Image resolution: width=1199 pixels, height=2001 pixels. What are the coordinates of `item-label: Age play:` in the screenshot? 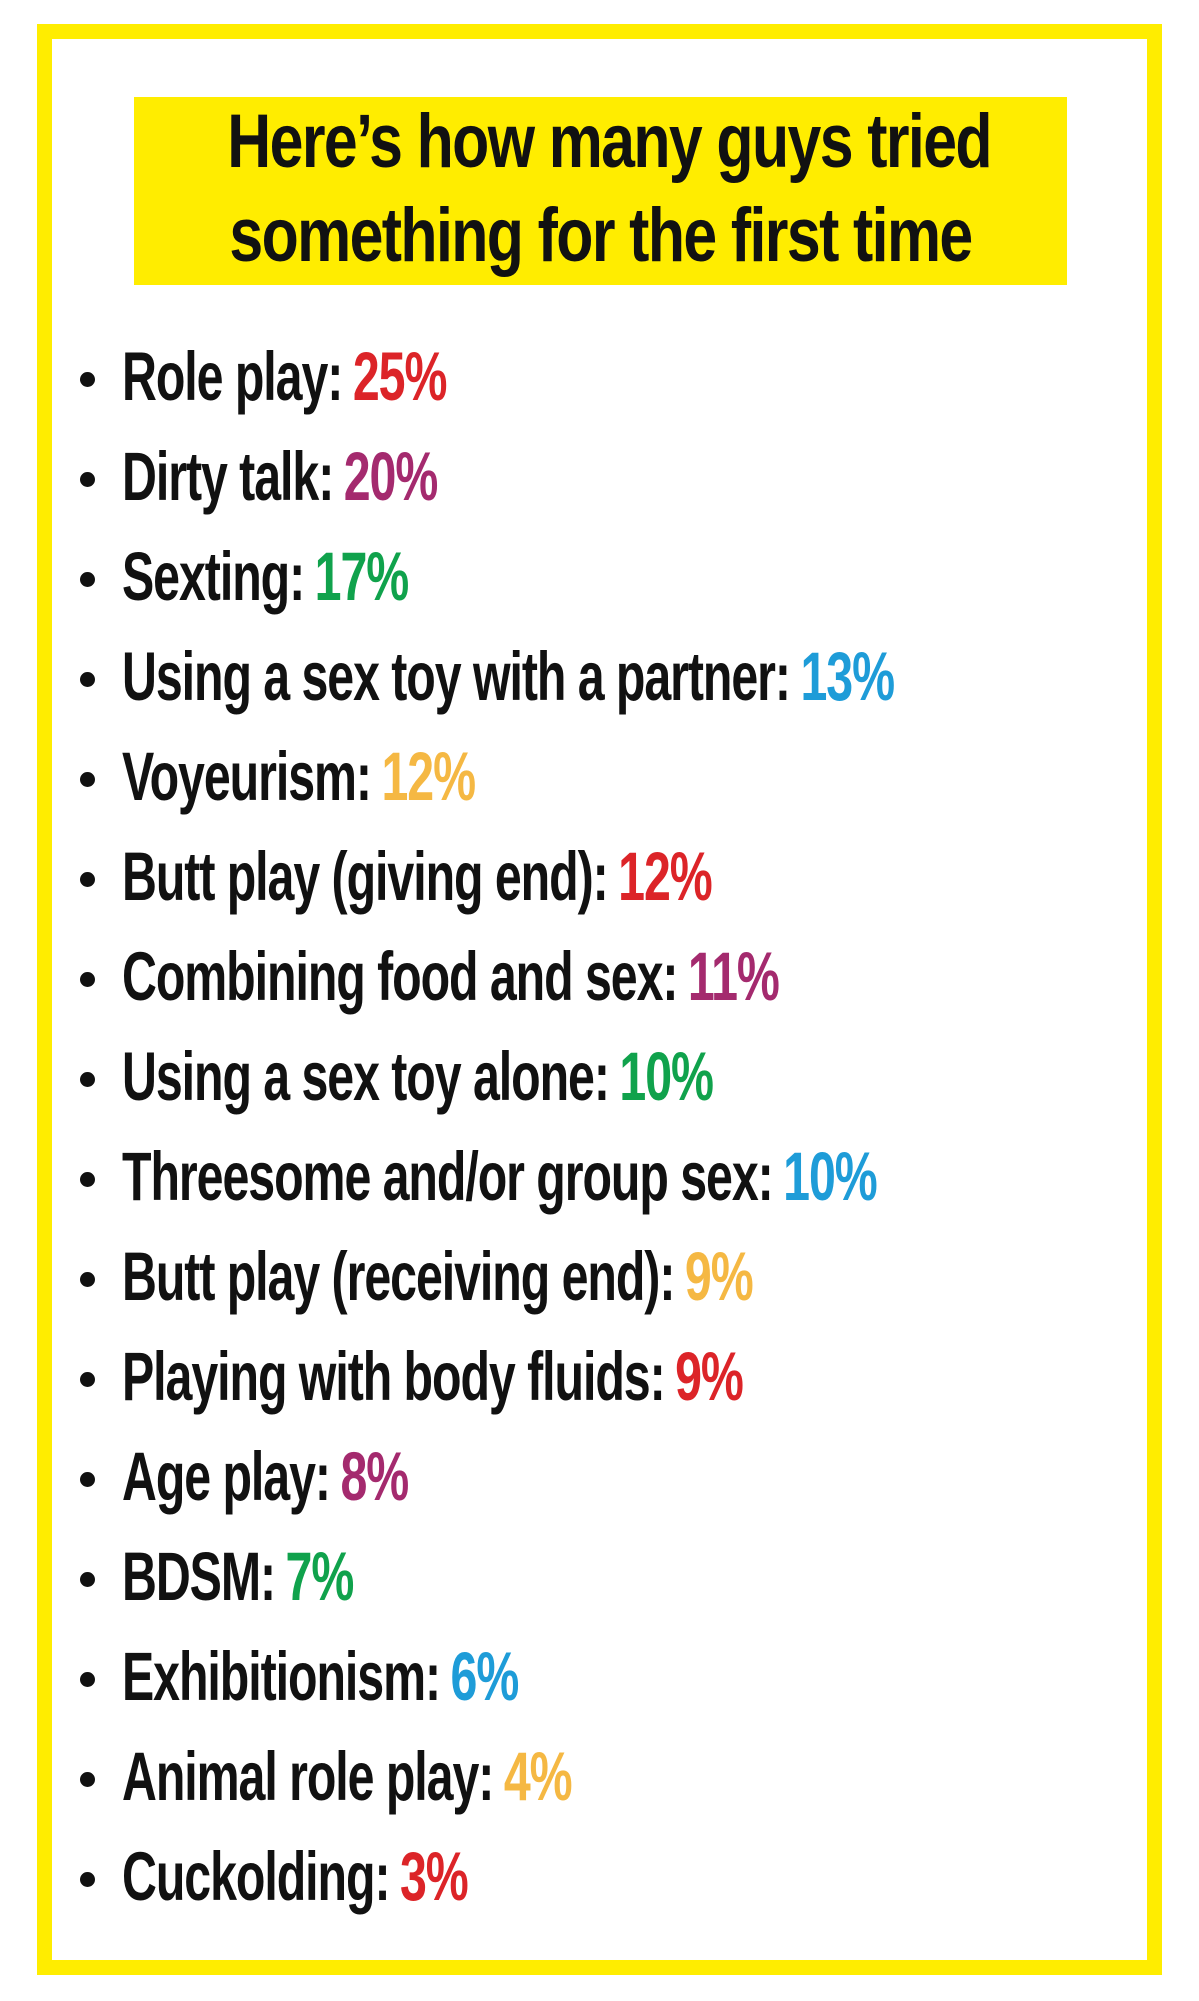 It's located at (226, 1476).